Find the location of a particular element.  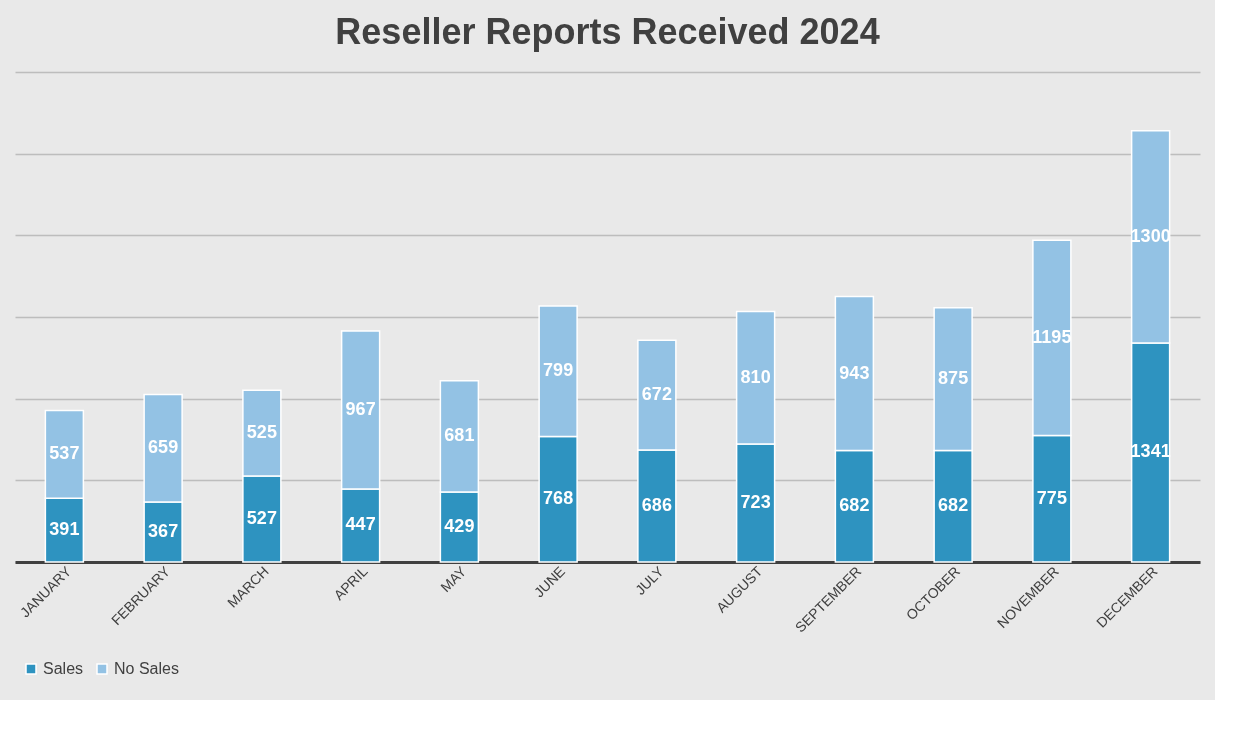

data-label: 686 is located at coordinates (656, 504).